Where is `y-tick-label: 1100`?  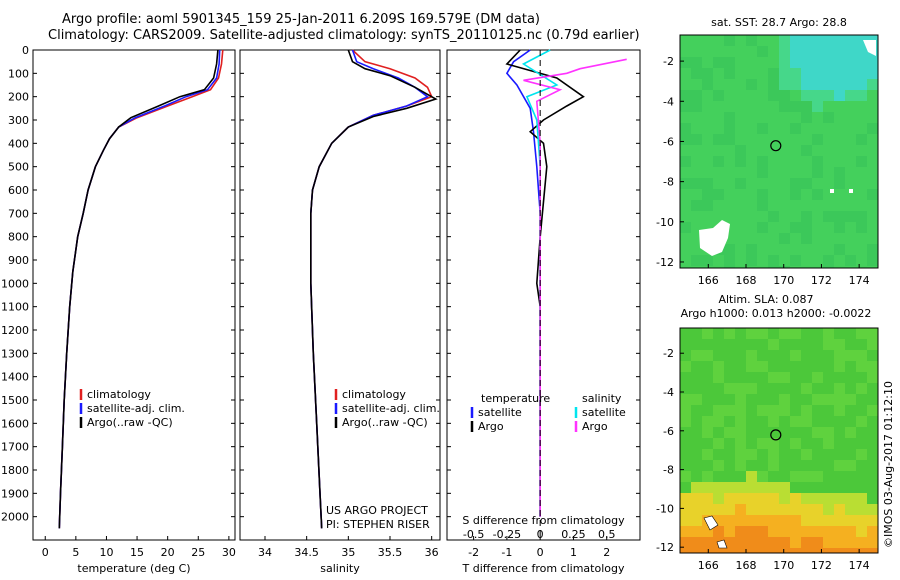
y-tick-label: 1100 is located at coordinates (15, 307).